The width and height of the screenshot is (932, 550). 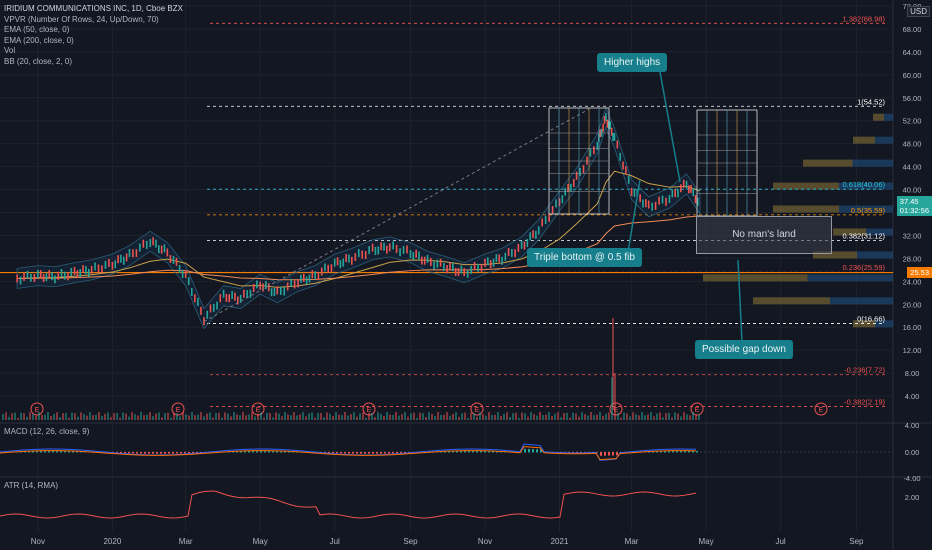 I want to click on legend-vpvr: VPVR (Number Of Rows, 24, Up/Down, 70), so click(x=81, y=19).